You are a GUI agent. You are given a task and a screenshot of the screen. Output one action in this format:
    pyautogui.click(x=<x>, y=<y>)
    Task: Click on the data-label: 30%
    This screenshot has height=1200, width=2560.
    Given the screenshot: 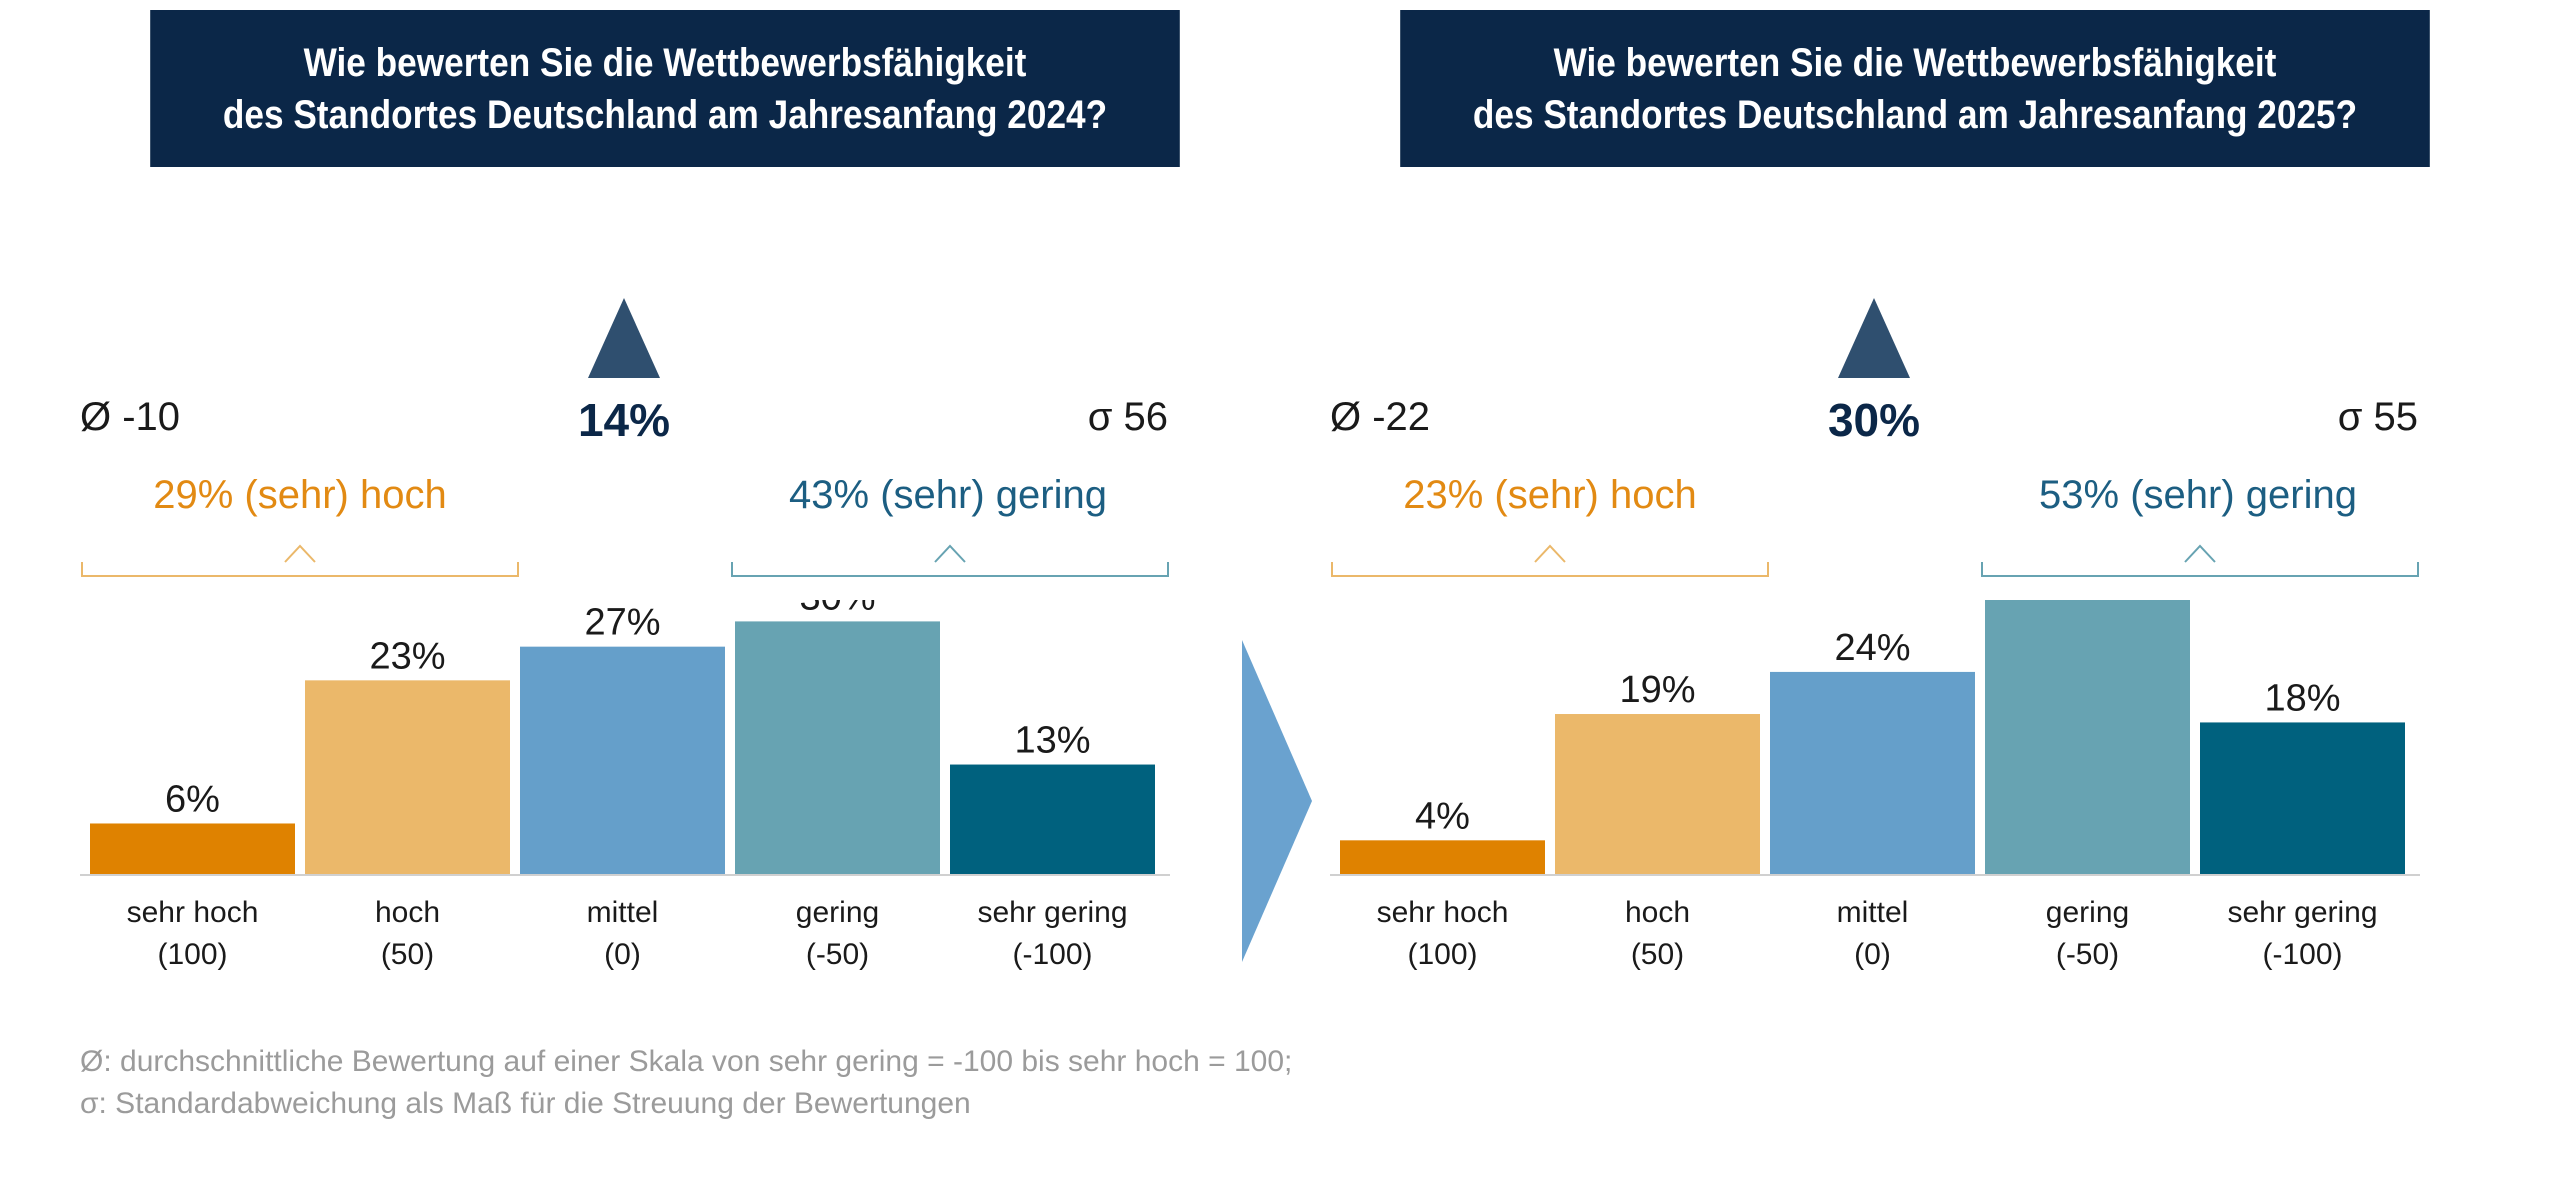 What is the action you would take?
    pyautogui.click(x=837, y=609)
    